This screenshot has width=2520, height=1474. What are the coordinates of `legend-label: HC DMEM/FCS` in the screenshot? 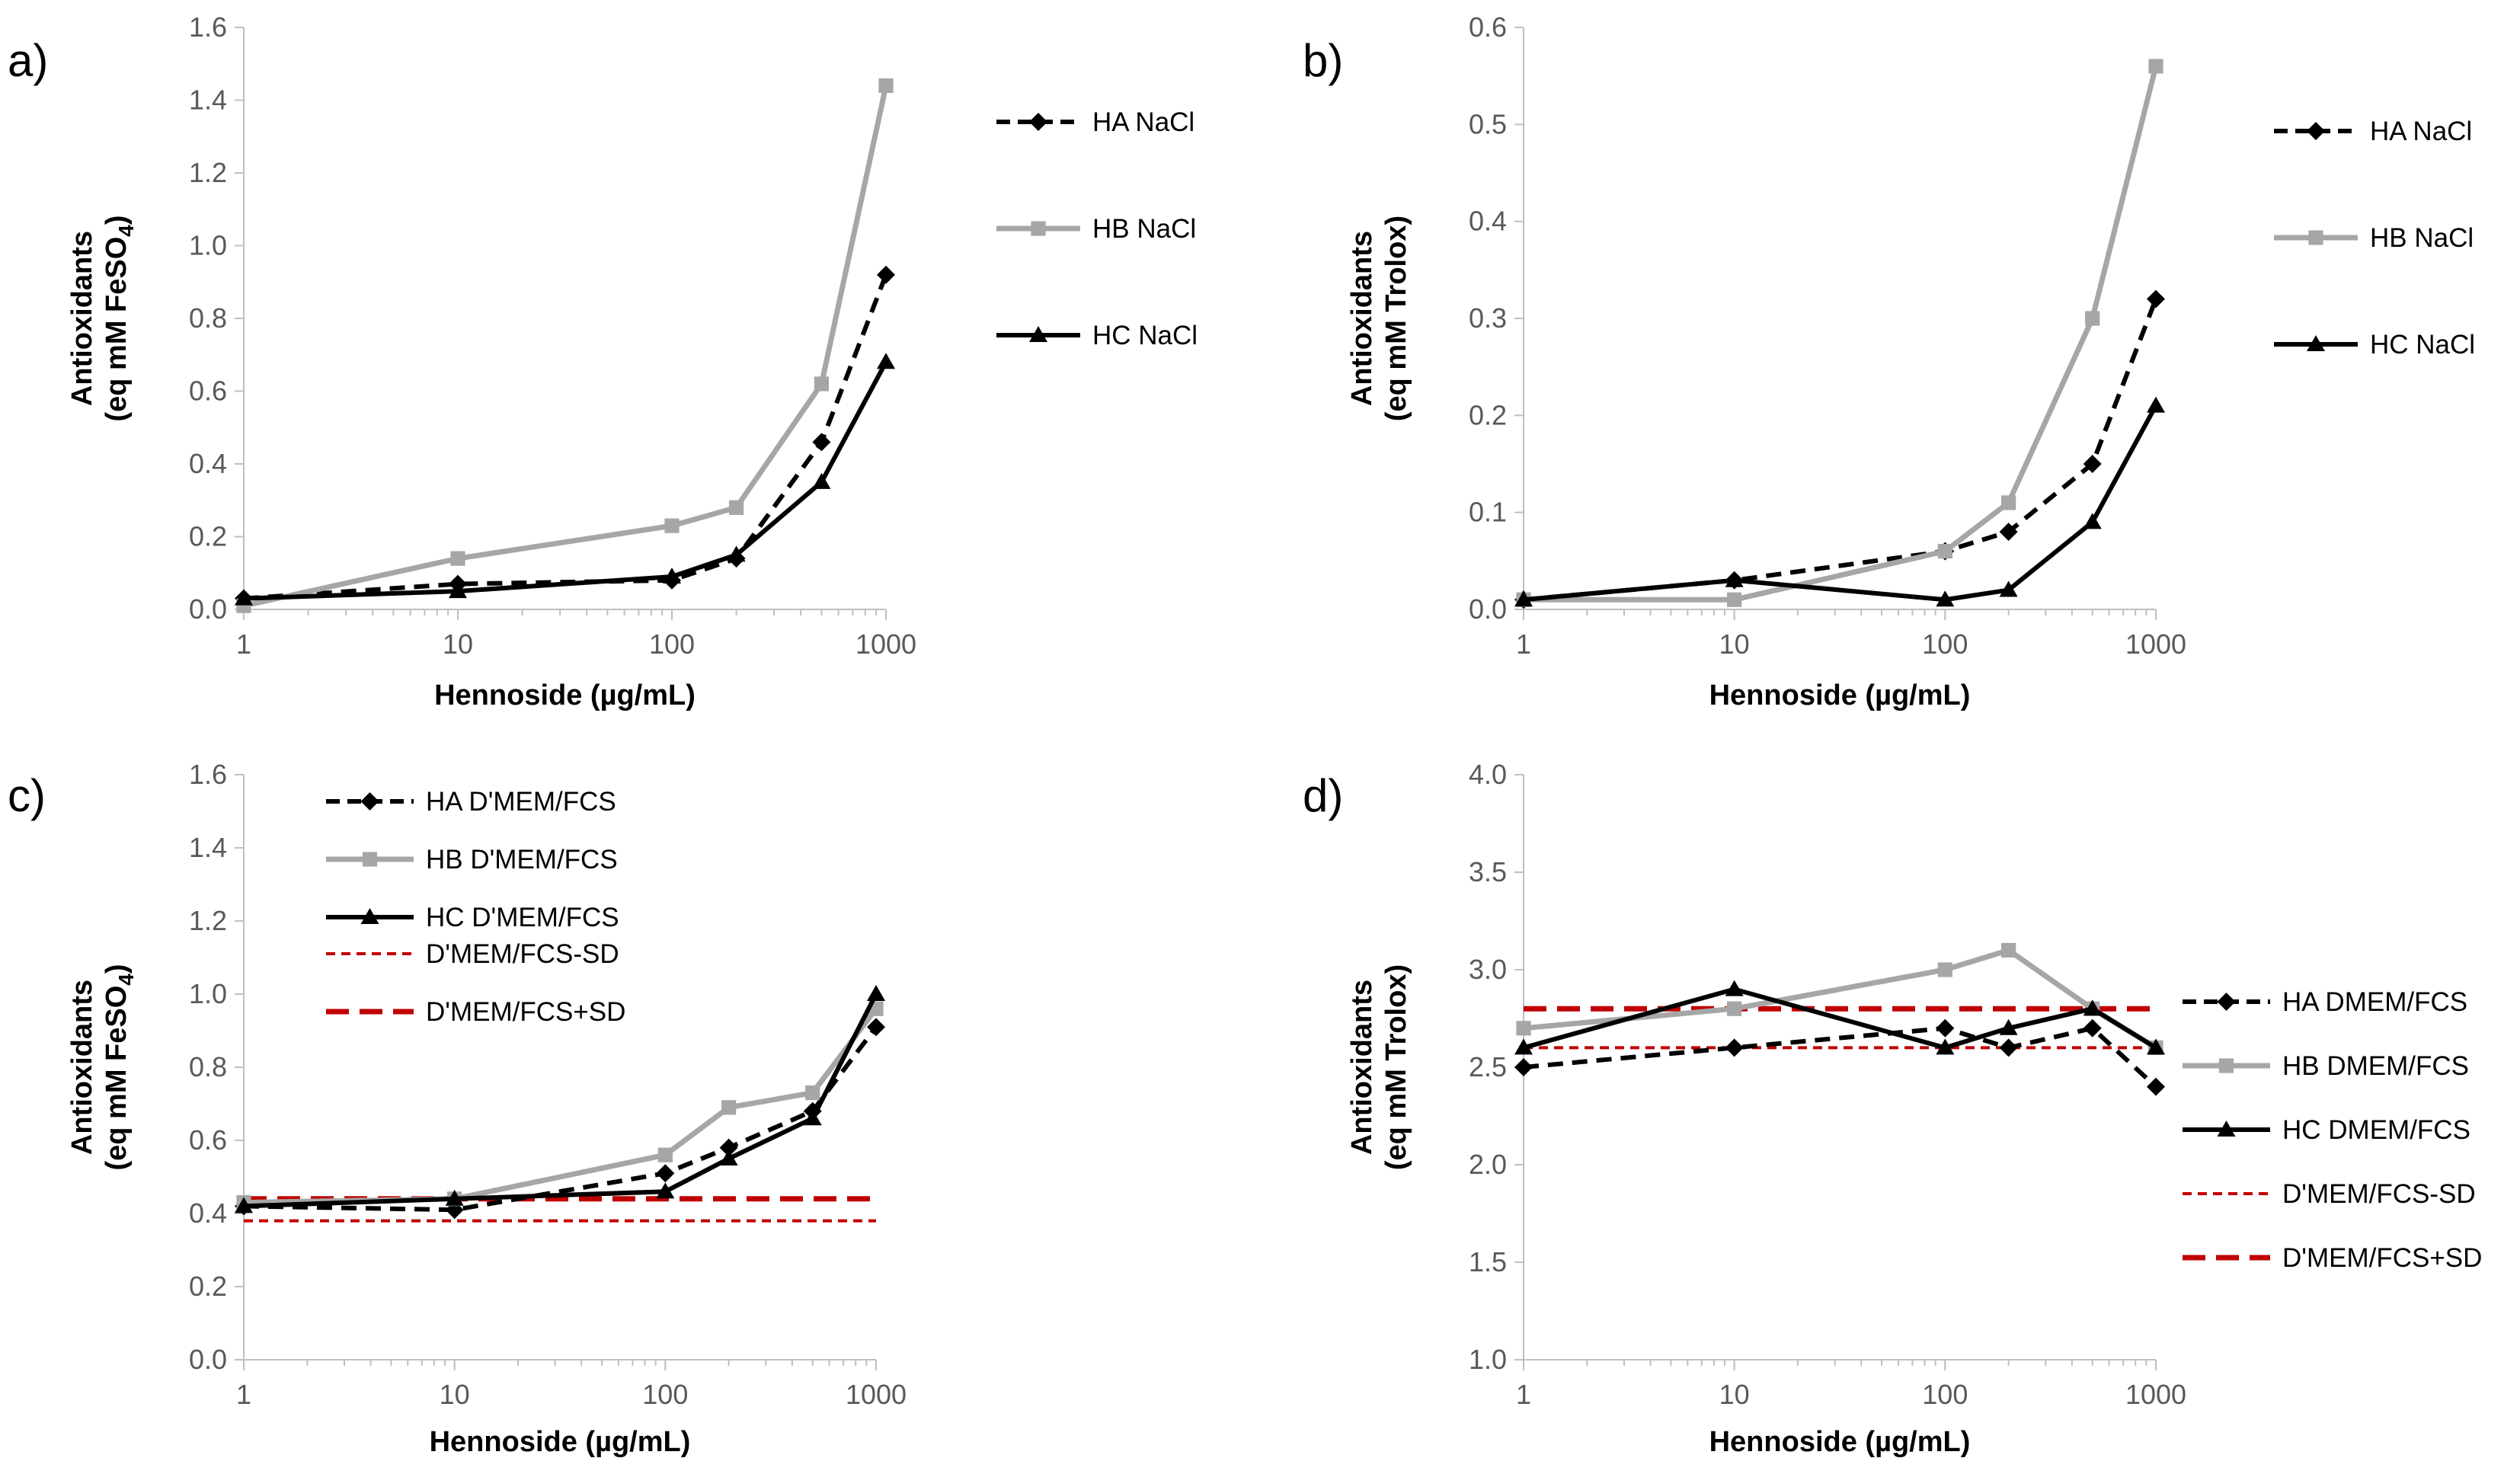 It's located at (2376, 1130).